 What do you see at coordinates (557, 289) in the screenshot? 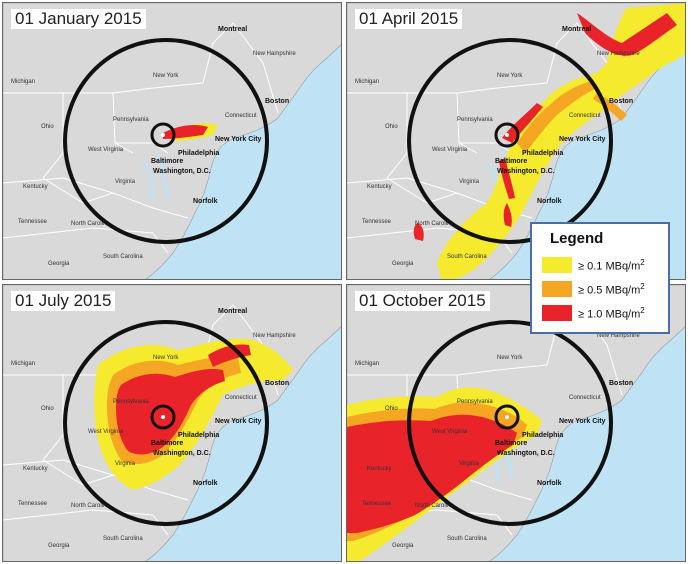
I see `legend-swatch-mid` at bounding box center [557, 289].